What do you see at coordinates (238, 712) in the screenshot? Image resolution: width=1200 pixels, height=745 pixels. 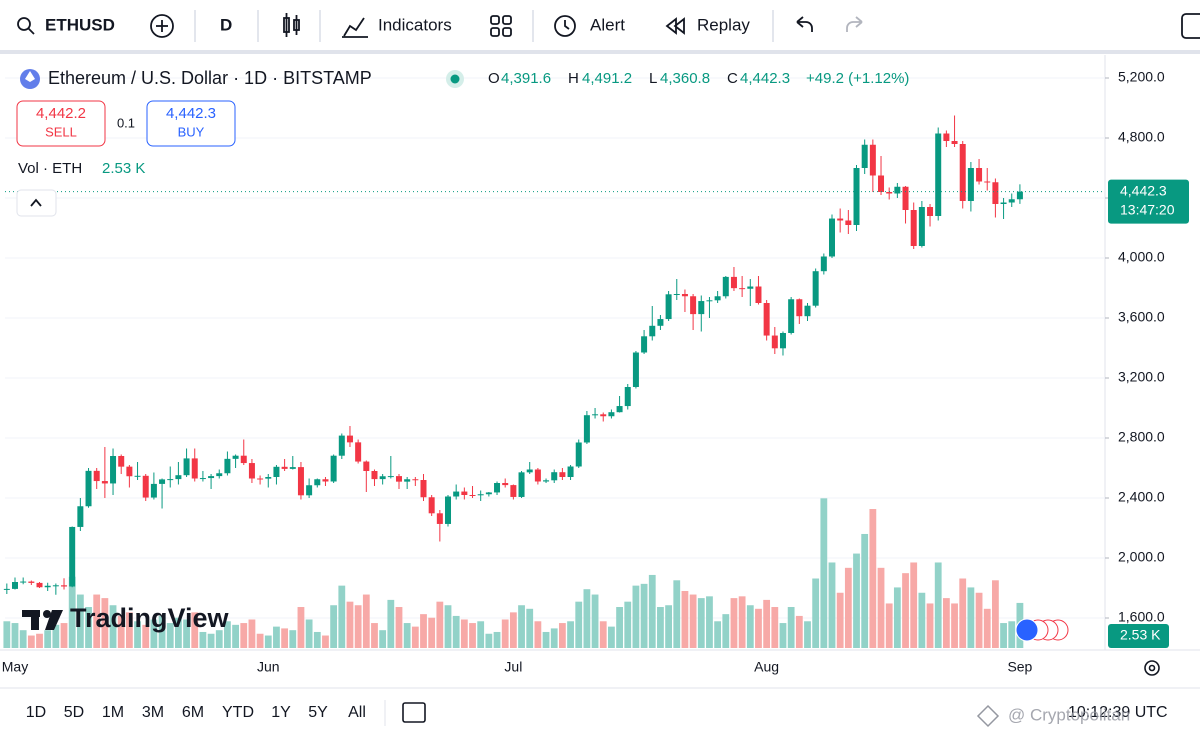 I see `range-button: YTD` at bounding box center [238, 712].